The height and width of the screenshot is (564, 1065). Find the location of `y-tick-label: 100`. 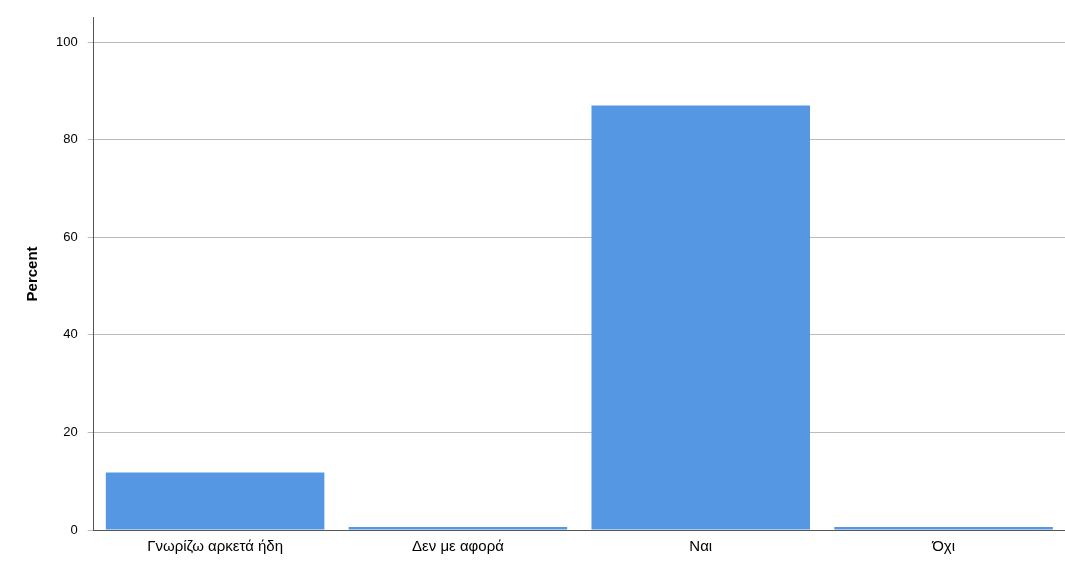

y-tick-label: 100 is located at coordinates (66, 41).